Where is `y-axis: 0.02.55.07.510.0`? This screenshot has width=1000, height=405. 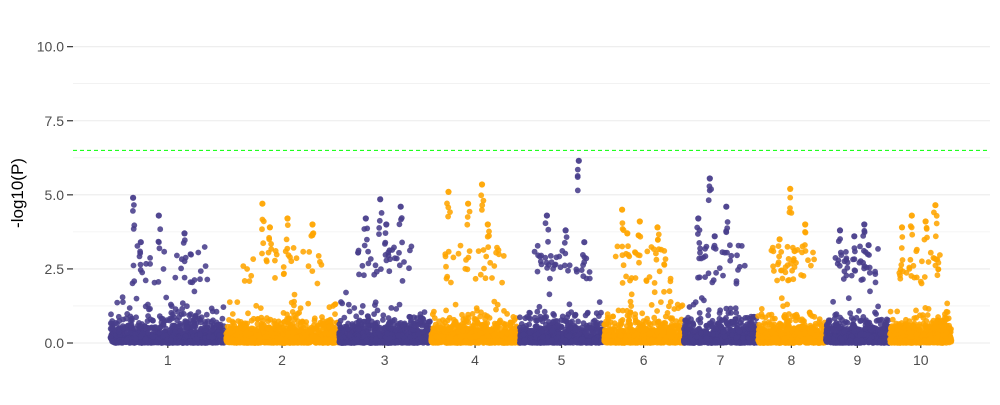 y-axis: 0.02.55.07.510.0 is located at coordinates (55, 195).